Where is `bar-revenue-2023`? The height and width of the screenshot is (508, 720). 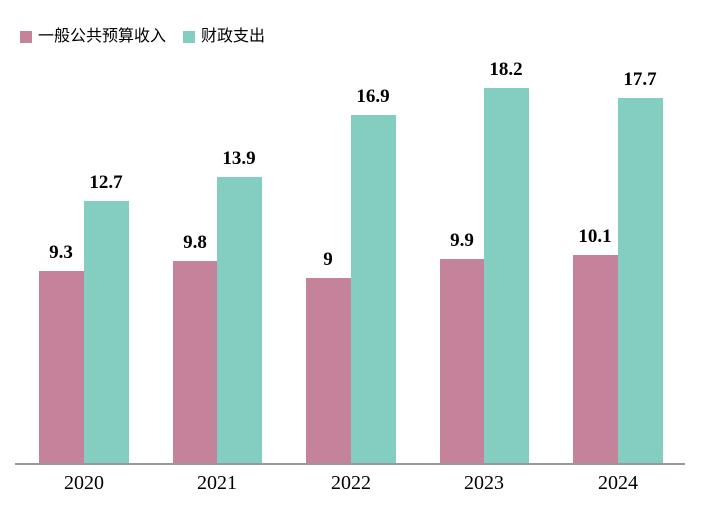
bar-revenue-2023 is located at coordinates (462, 361).